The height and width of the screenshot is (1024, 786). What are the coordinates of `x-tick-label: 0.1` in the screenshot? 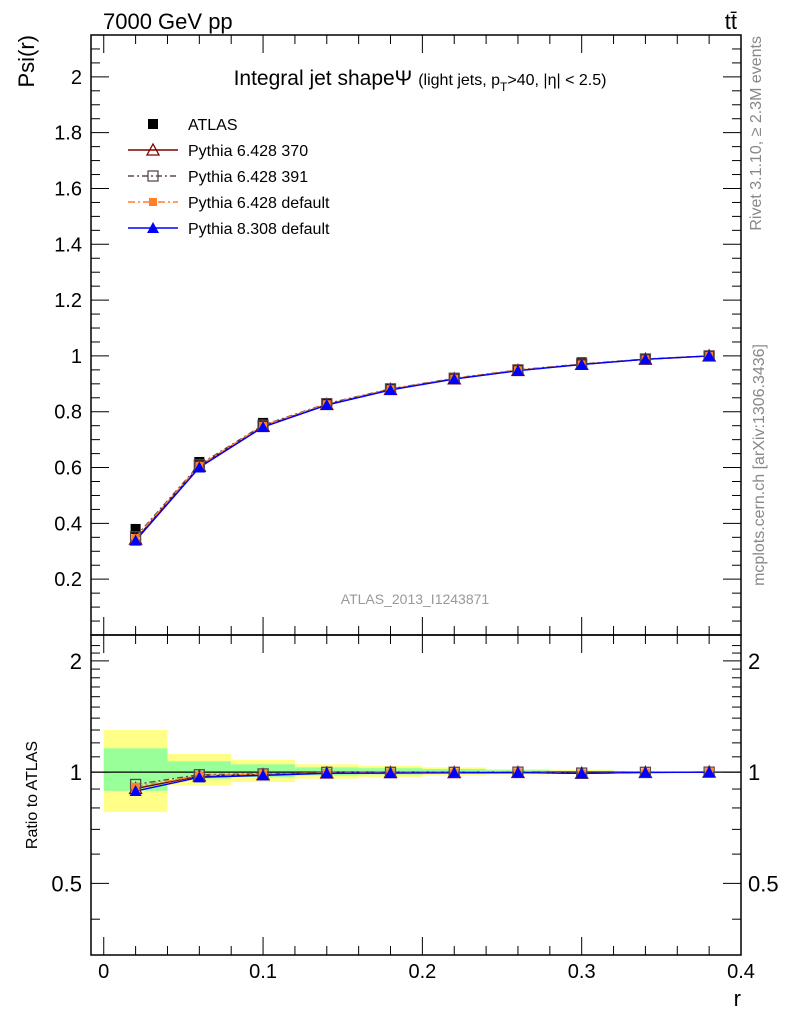 It's located at (263, 972).